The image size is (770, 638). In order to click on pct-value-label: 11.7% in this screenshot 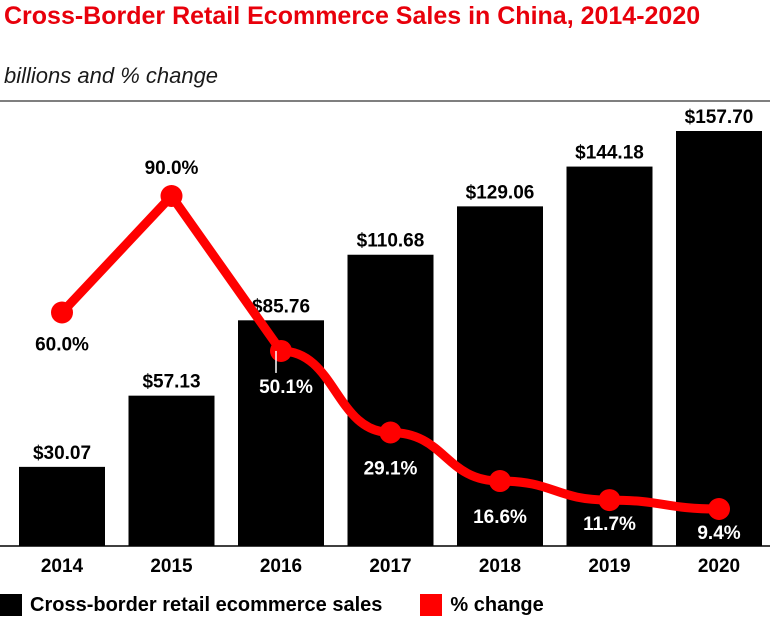, I will do `click(609, 524)`.